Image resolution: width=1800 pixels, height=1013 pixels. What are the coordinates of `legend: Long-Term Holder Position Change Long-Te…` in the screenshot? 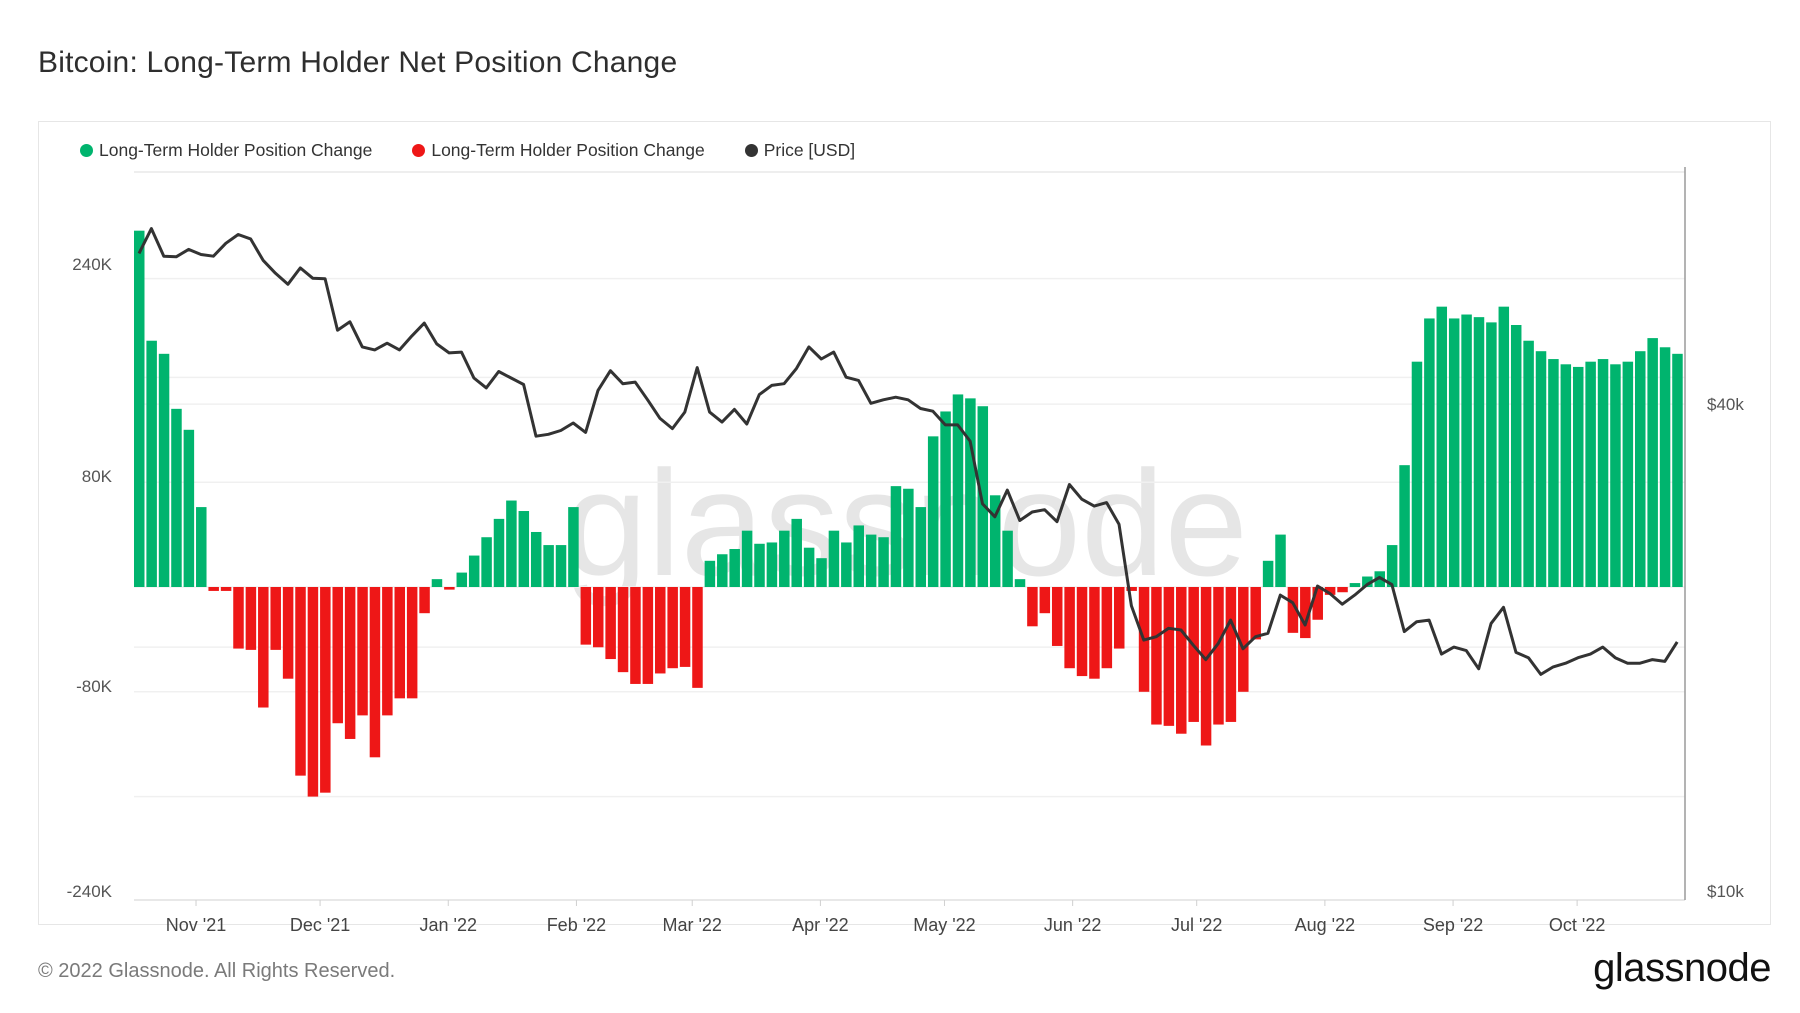 It's located at (467, 150).